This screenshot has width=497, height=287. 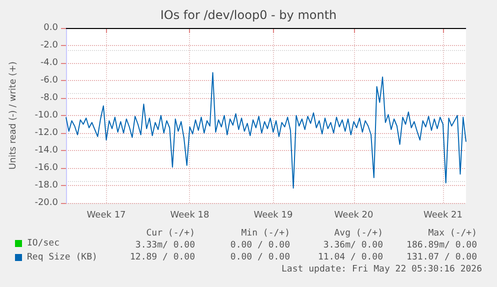 I want to click on y-axis-title: Units read (-) / write (+), so click(x=13, y=115).